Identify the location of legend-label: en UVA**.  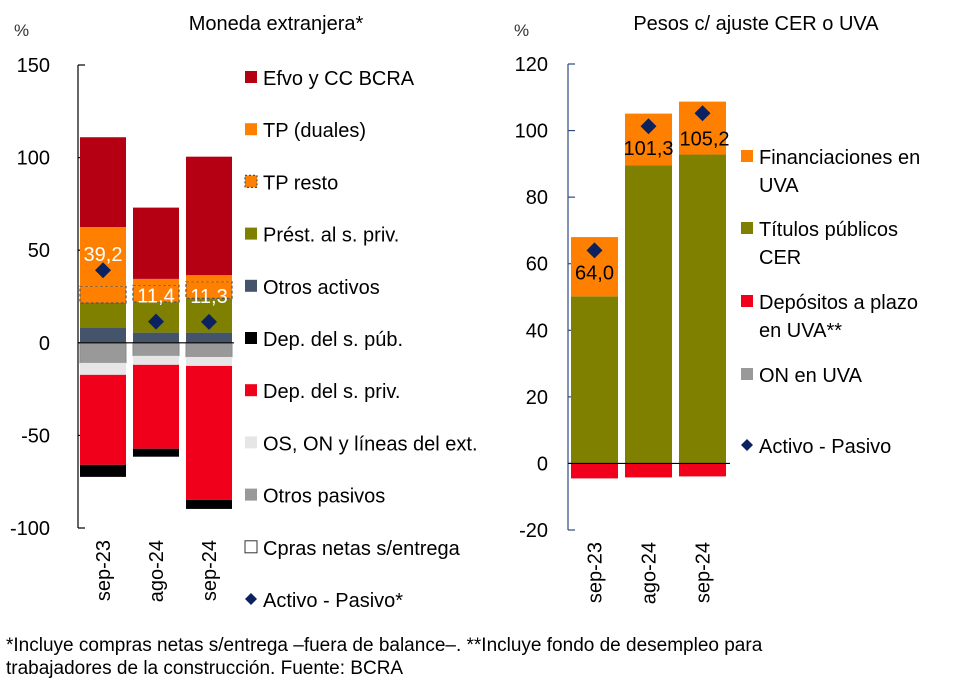
(800, 331).